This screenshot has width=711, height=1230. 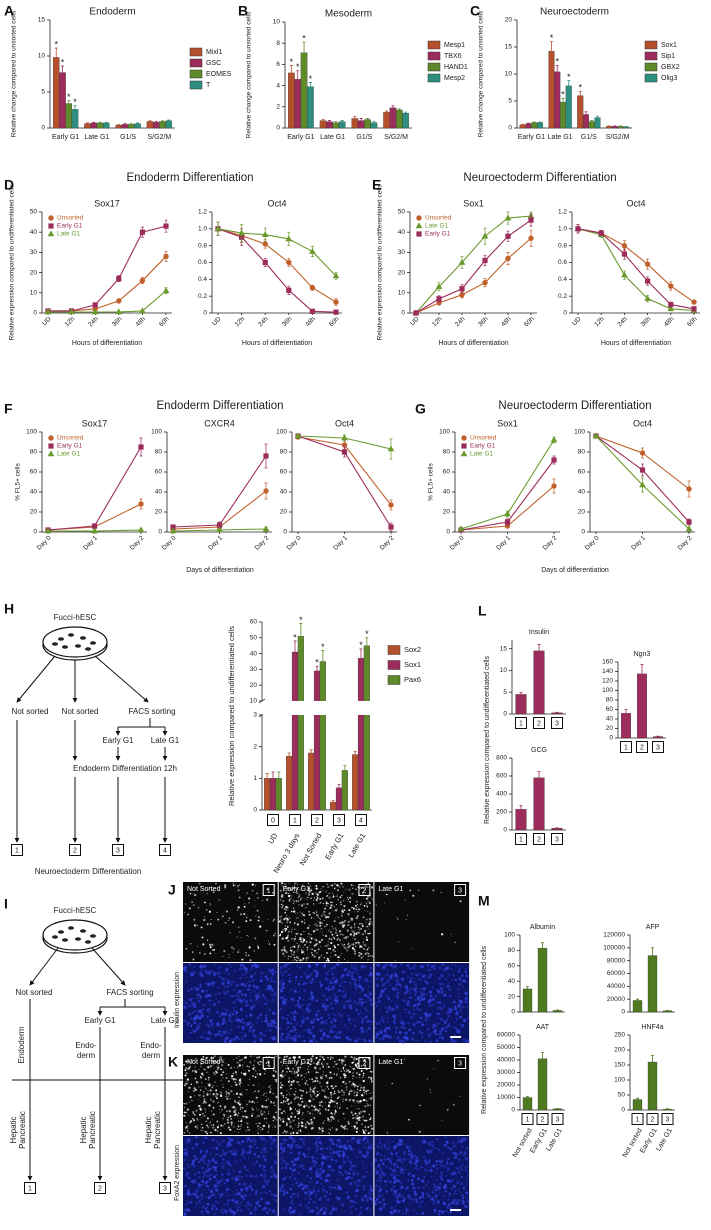 I want to click on category-code: 2, so click(x=653, y=1119).